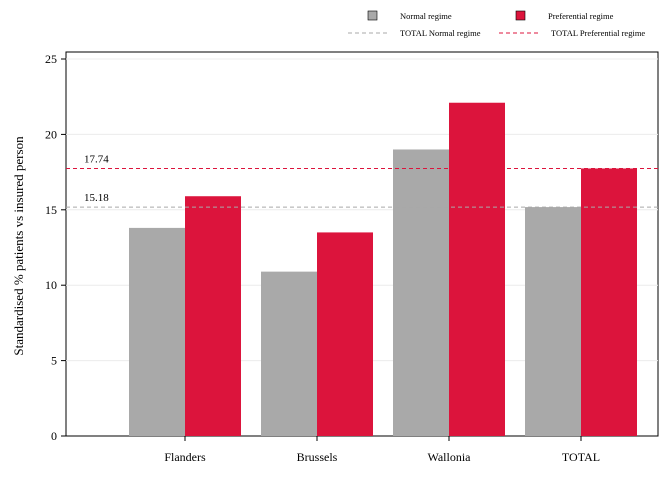 The height and width of the screenshot is (485, 672). I want to click on legend-label: Preferential regime, so click(581, 16).